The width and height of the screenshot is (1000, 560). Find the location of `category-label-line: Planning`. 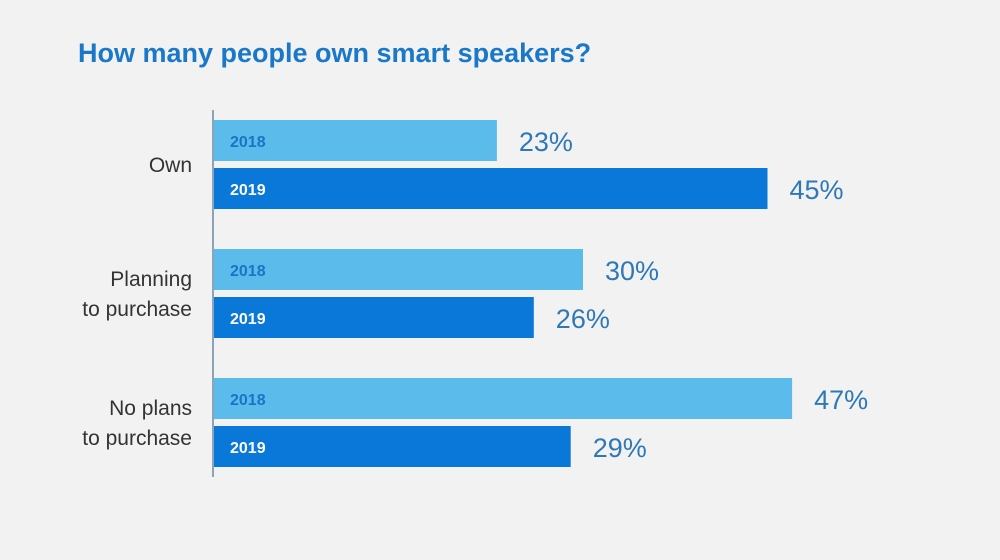

category-label-line: Planning is located at coordinates (151, 279).